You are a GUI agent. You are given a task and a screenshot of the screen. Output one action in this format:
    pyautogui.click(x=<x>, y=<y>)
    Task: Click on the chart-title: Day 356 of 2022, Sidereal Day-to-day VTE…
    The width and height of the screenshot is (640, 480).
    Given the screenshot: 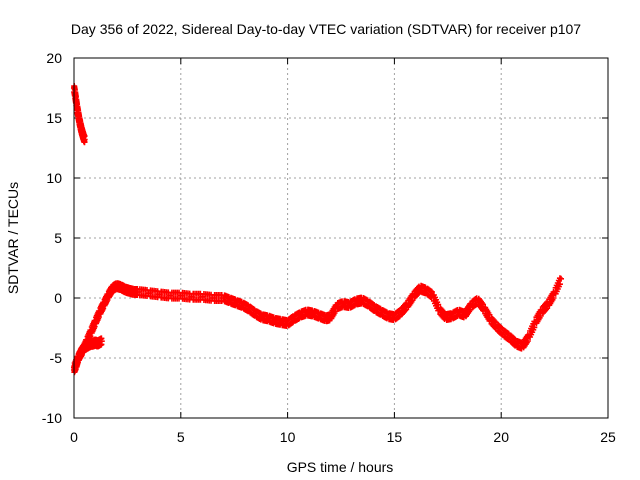 What is the action you would take?
    pyautogui.click(x=326, y=29)
    